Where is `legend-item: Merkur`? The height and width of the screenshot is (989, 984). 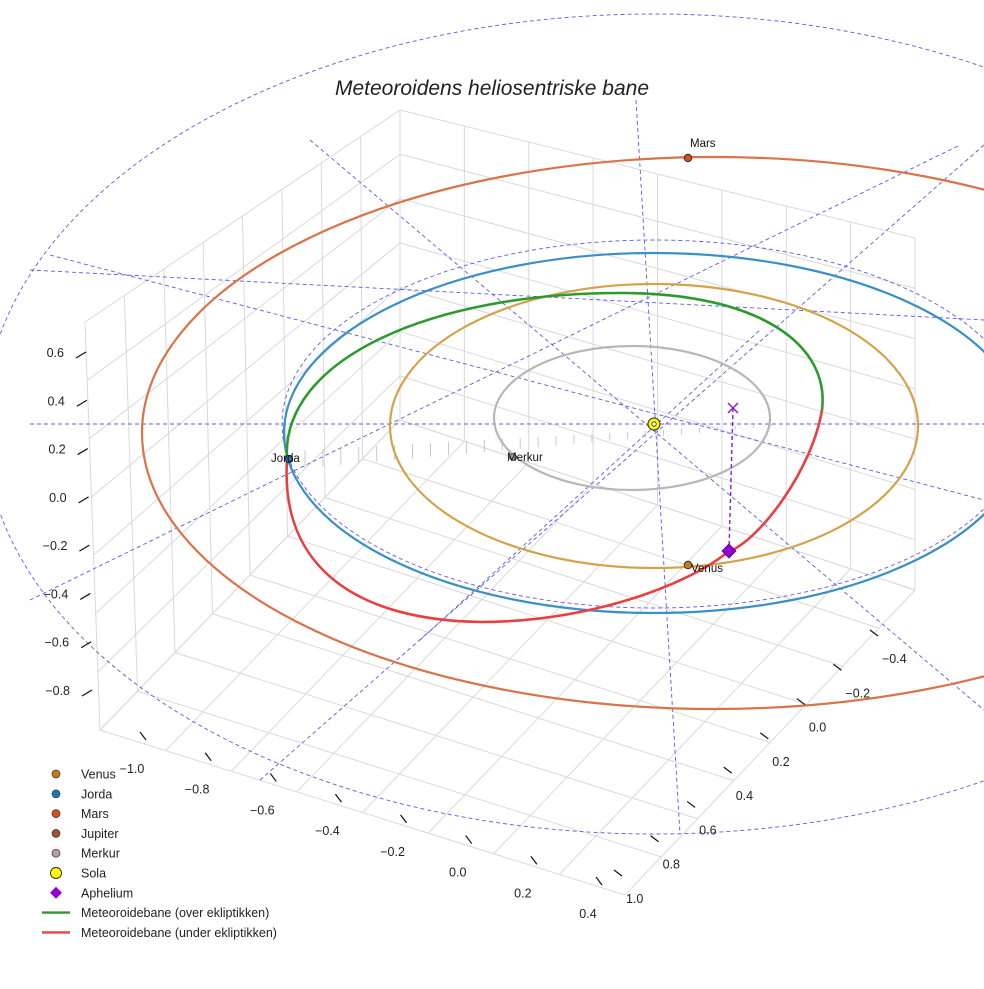 legend-item: Merkur is located at coordinates (85, 854).